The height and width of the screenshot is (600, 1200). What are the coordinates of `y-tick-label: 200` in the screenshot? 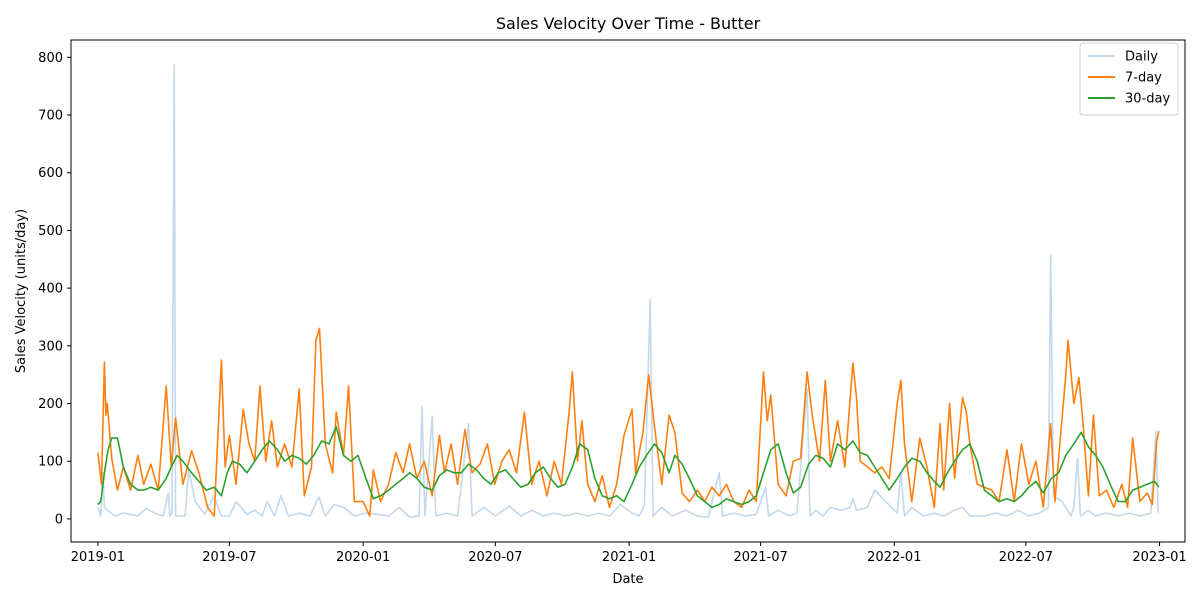 It's located at (50, 404).